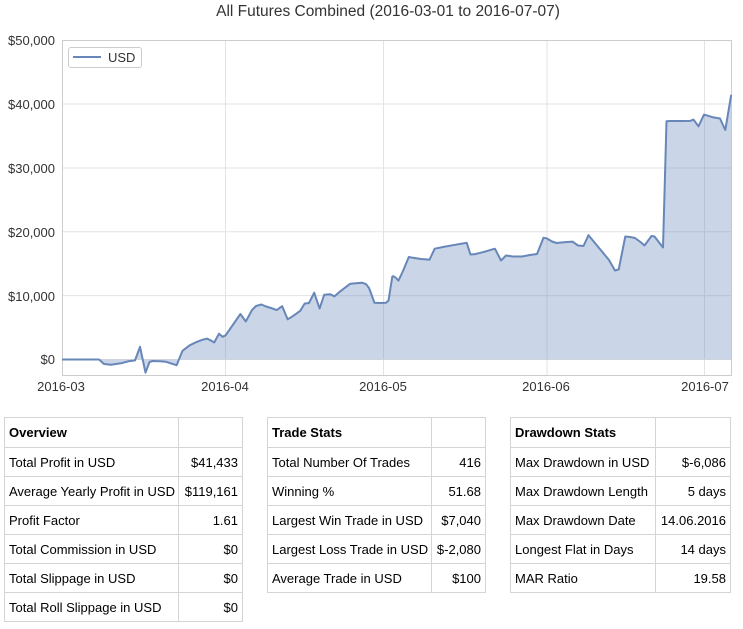 The width and height of the screenshot is (743, 629). Describe the element at coordinates (383, 386) in the screenshot. I see `svg-text: 2016-05` at that location.